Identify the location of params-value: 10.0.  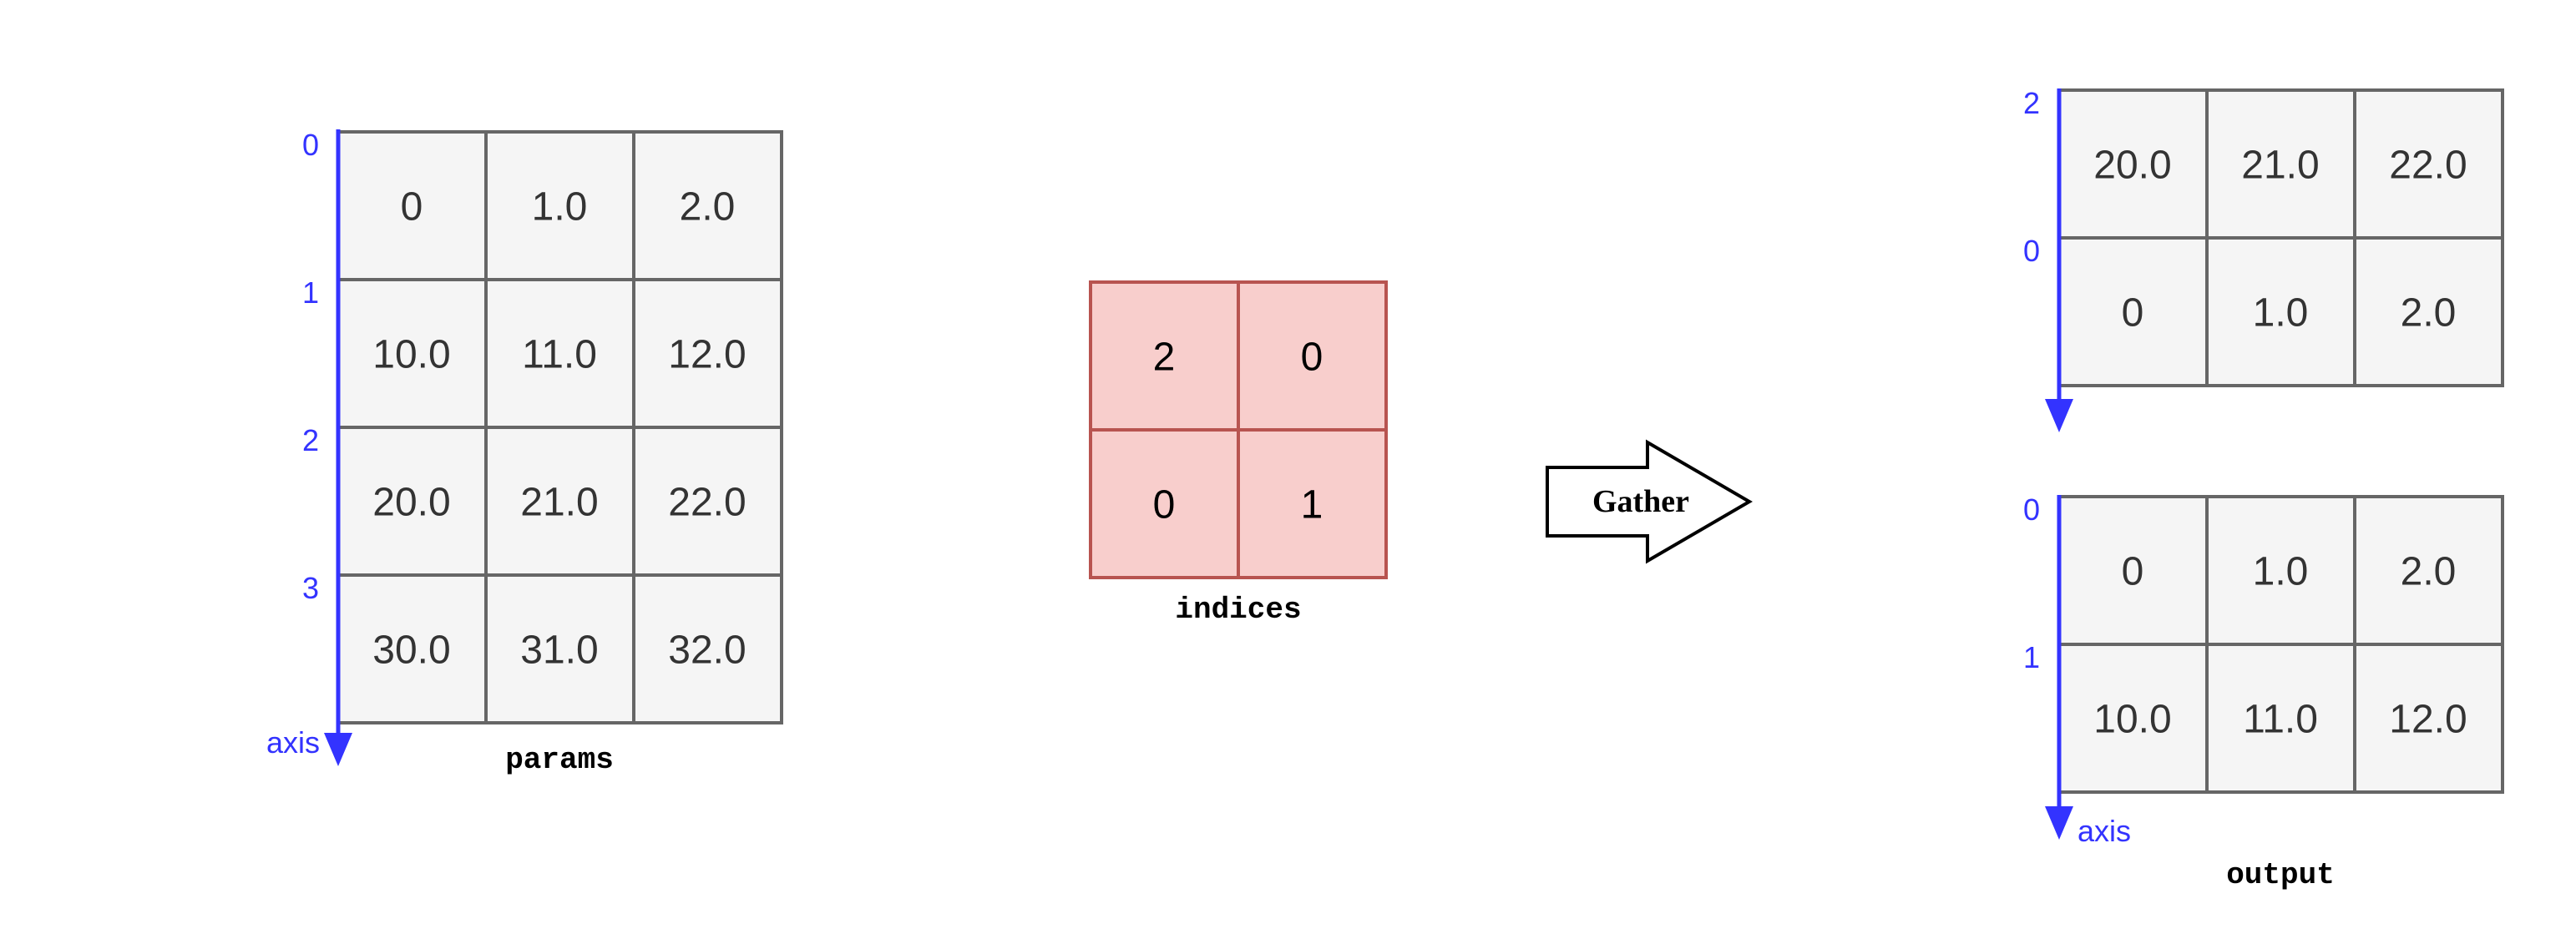
(411, 355).